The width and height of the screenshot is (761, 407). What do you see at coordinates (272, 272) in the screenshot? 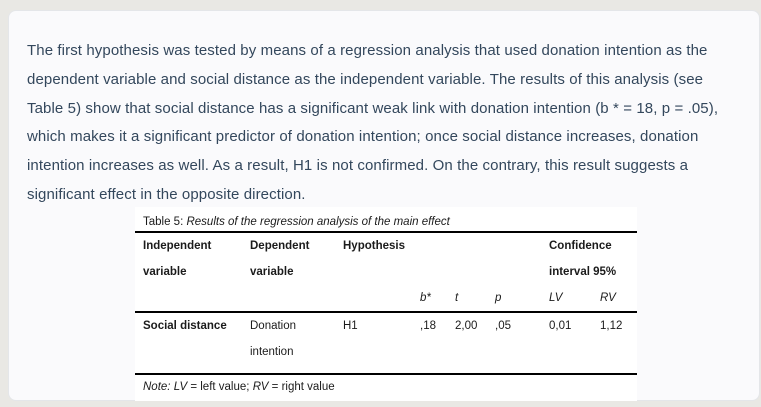
I see `header-dependent-line2: variable` at bounding box center [272, 272].